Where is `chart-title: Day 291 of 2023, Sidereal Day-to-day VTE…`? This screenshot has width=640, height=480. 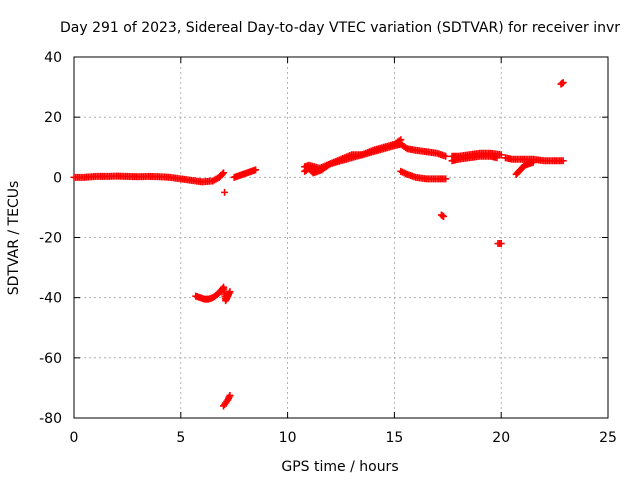
chart-title: Day 291 of 2023, Sidereal Day-to-day VTE… is located at coordinates (340, 28).